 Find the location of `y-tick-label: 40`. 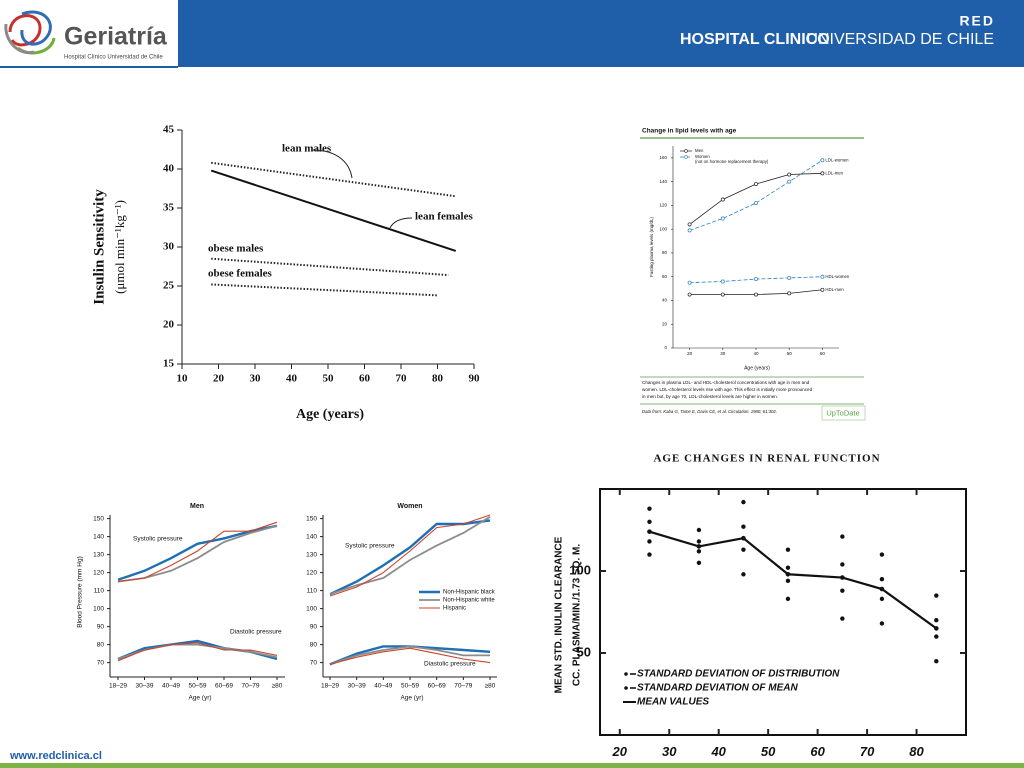

y-tick-label: 40 is located at coordinates (665, 300).